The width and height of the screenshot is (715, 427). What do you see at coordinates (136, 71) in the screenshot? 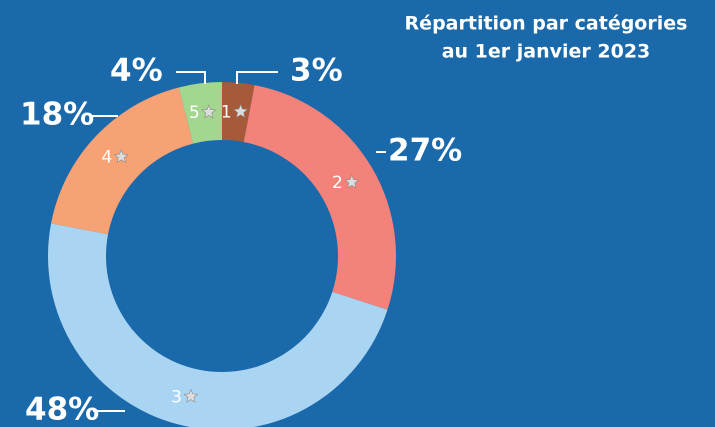
I see `value-label: 4%` at bounding box center [136, 71].